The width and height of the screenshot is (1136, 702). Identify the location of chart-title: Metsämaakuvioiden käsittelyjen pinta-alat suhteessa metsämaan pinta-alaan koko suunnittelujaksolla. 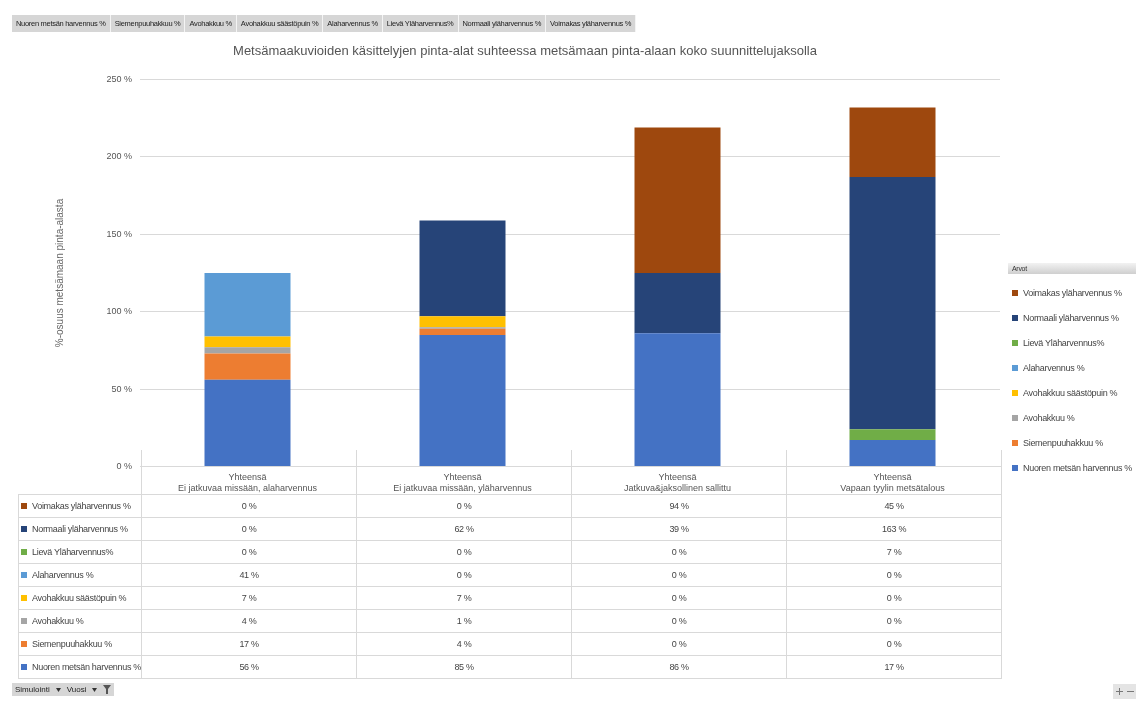
(525, 51).